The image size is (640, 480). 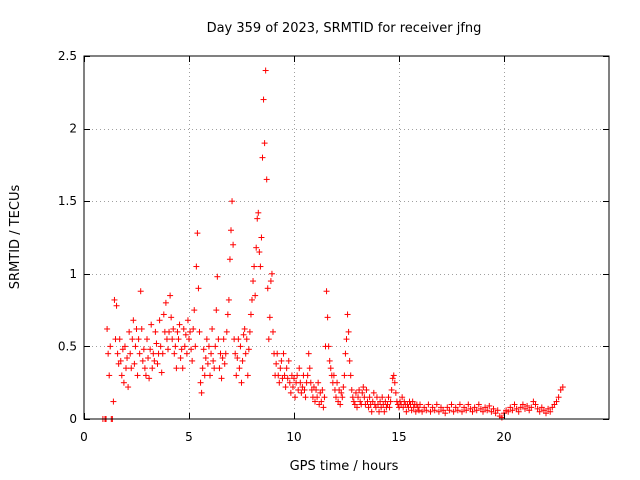 I want to click on y-tick-label: 1, so click(x=73, y=274).